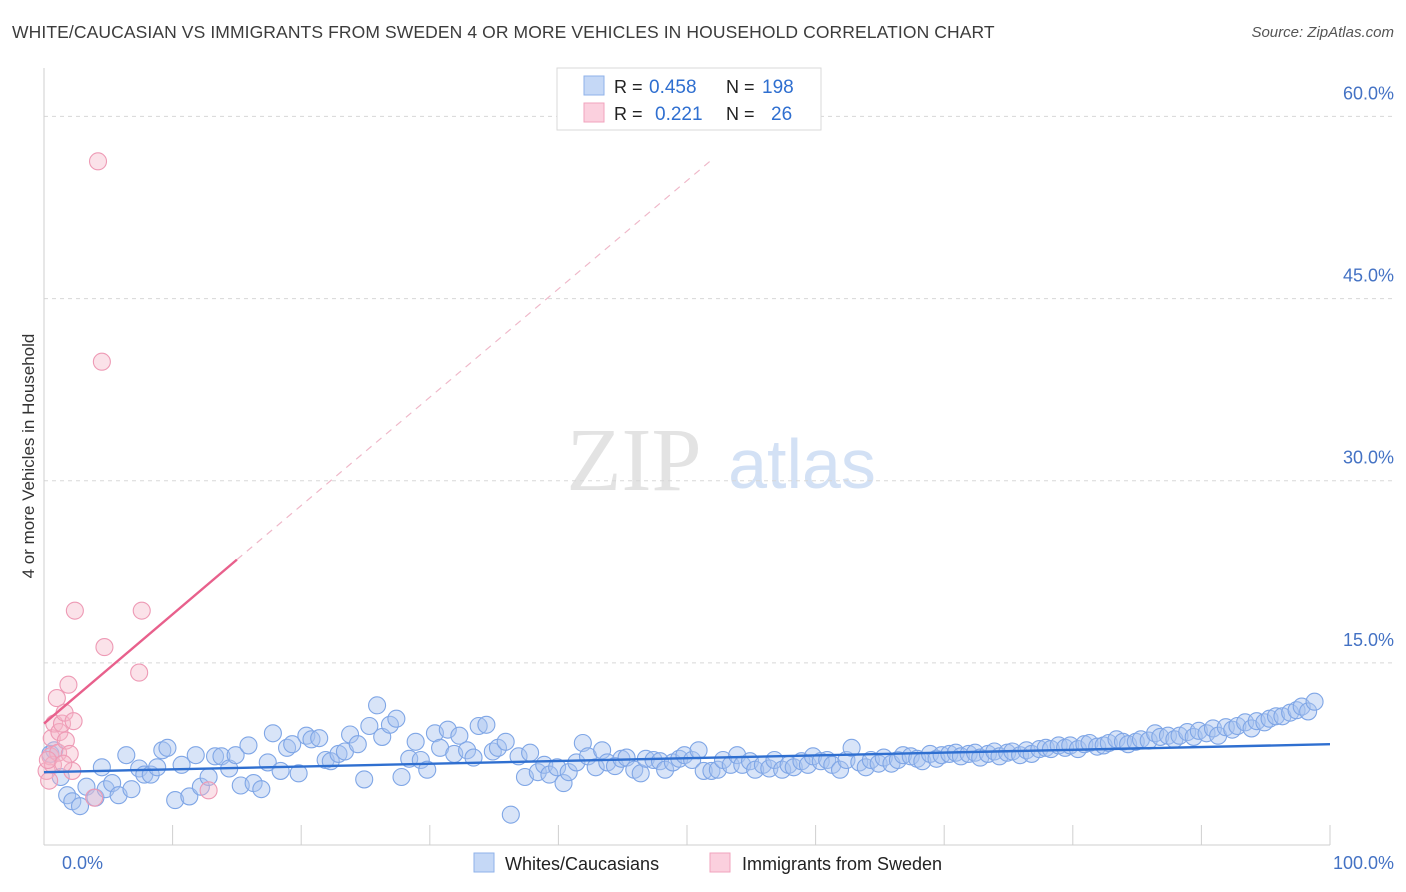  Describe the element at coordinates (673, 87) in the screenshot. I see `legend-r-value-whites: 0.458` at that location.